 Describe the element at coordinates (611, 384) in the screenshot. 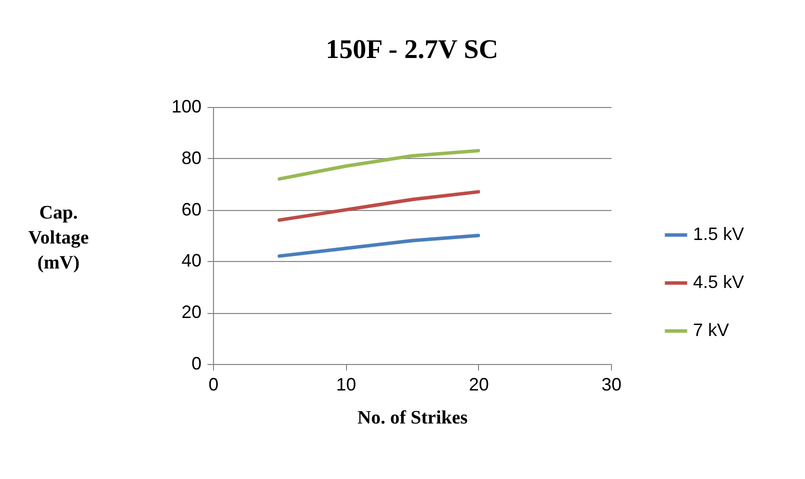

I see `x-tick-label: 30` at that location.